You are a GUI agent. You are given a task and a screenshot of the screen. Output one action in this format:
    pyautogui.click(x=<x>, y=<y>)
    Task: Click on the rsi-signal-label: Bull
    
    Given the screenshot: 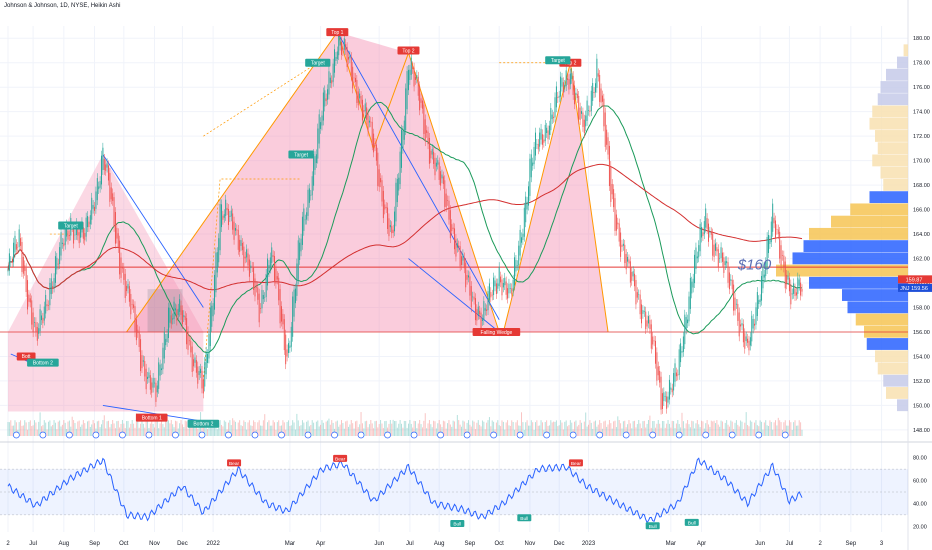 What is the action you would take?
    pyautogui.click(x=457, y=525)
    